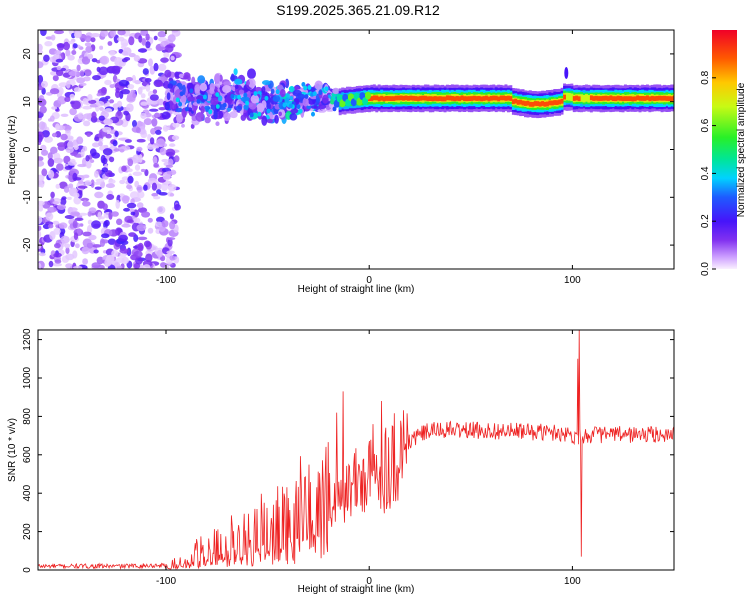  I want to click on colorbar-tick-label: 0.2, so click(705, 221).